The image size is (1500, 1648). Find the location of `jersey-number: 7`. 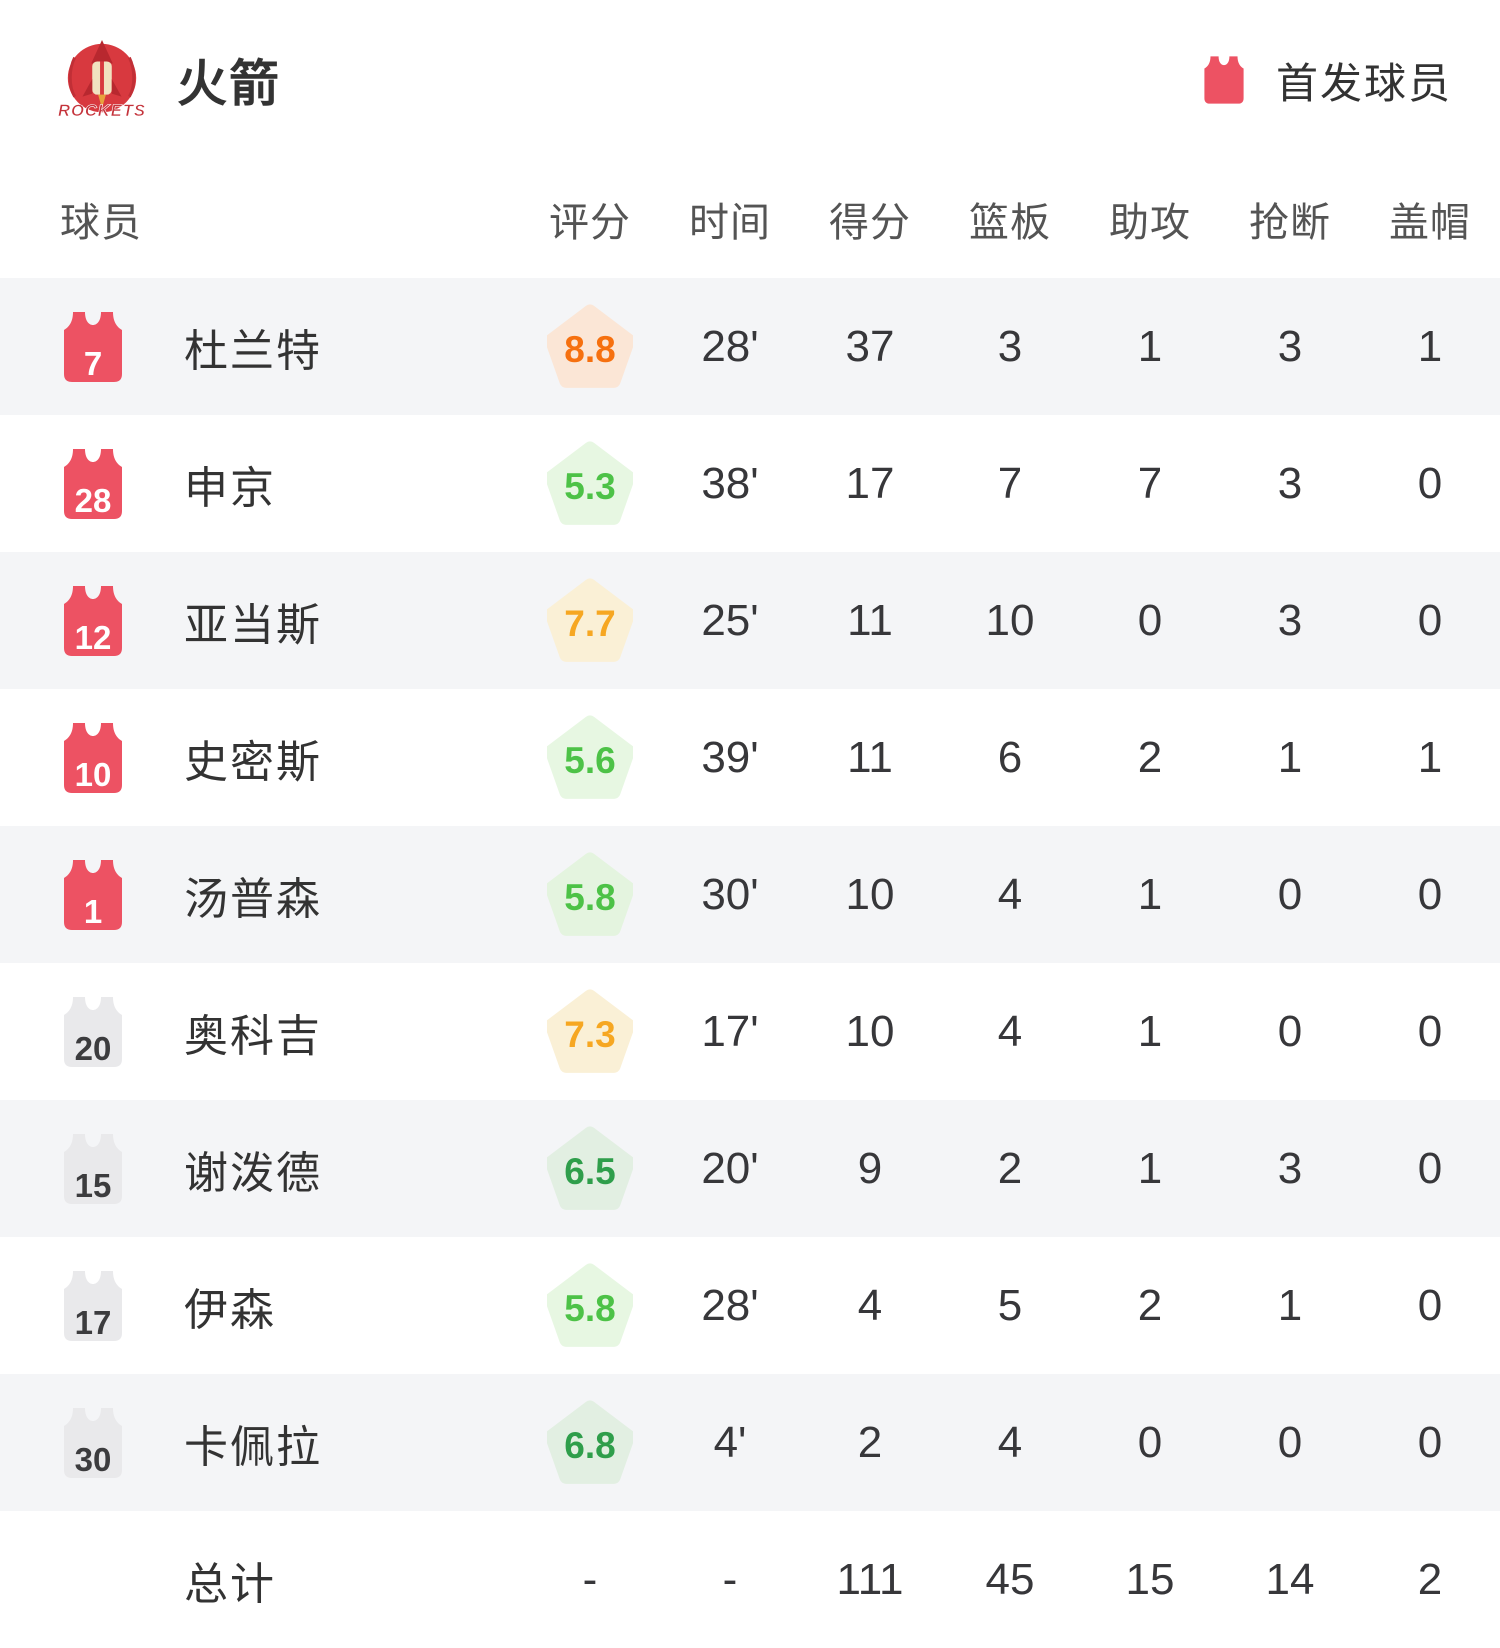

jersey-number: 7 is located at coordinates (93, 363).